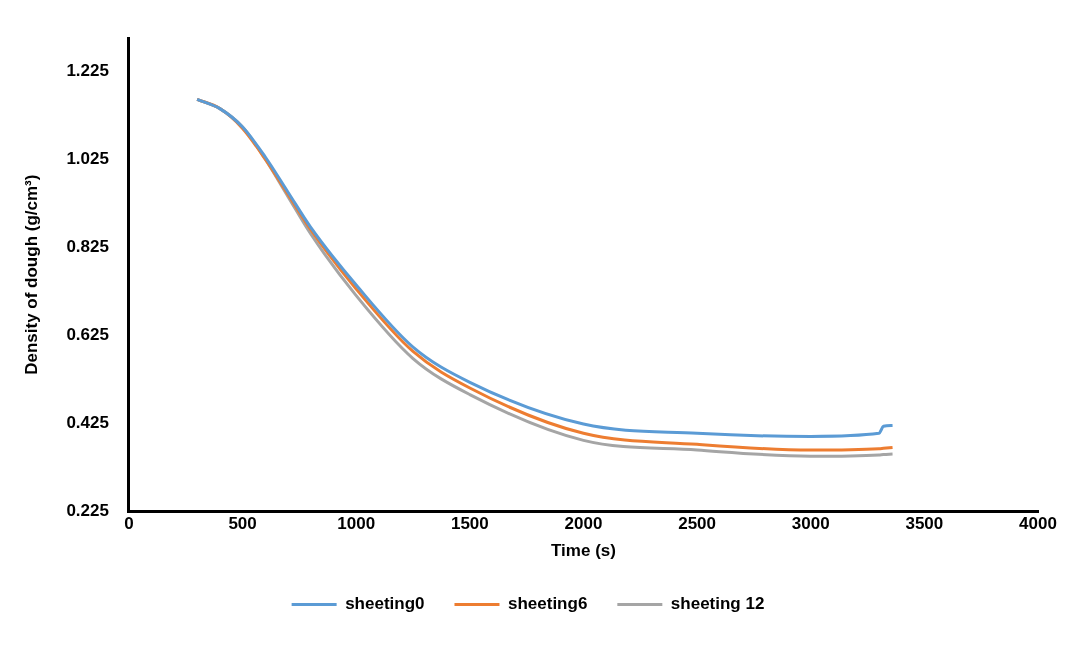  Describe the element at coordinates (697, 524) in the screenshot. I see `x-tick-label: 2500` at that location.